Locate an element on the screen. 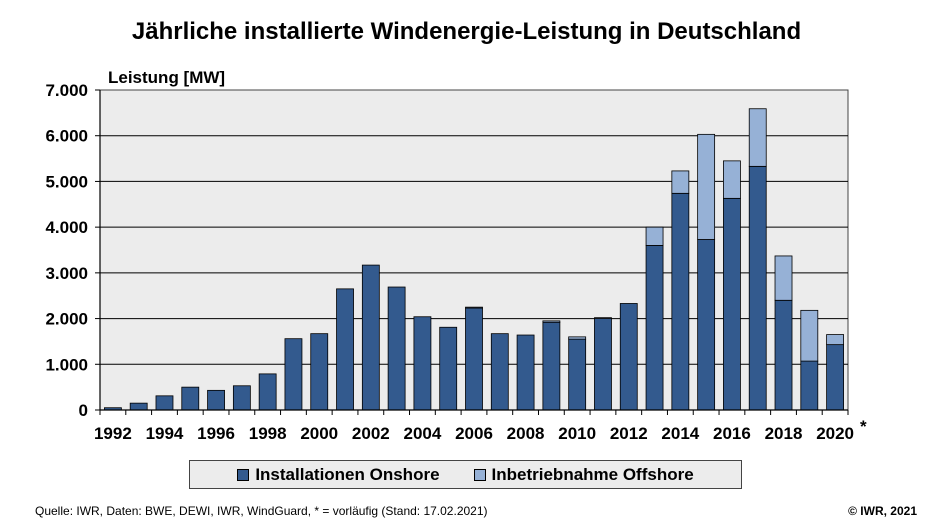 The image size is (933, 529). x-tick-label: 2006 is located at coordinates (474, 433).